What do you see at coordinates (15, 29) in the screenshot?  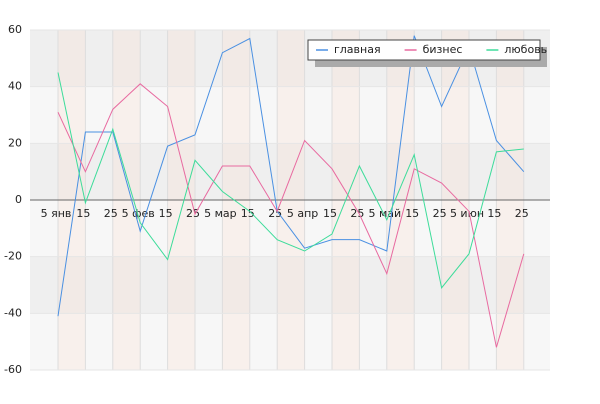 I see `y-tick-label: 60` at bounding box center [15, 29].